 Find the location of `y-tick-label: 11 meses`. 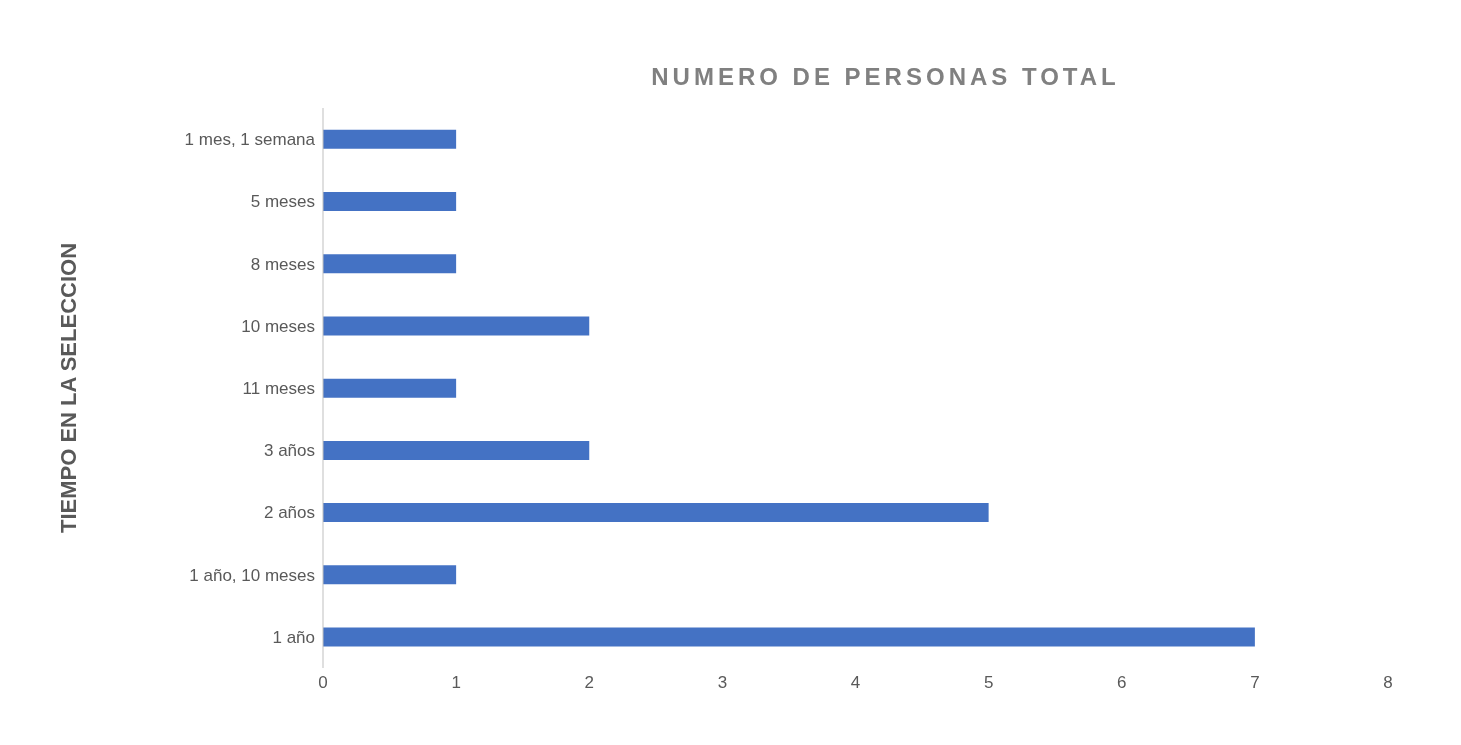

y-tick-label: 11 meses is located at coordinates (278, 389).